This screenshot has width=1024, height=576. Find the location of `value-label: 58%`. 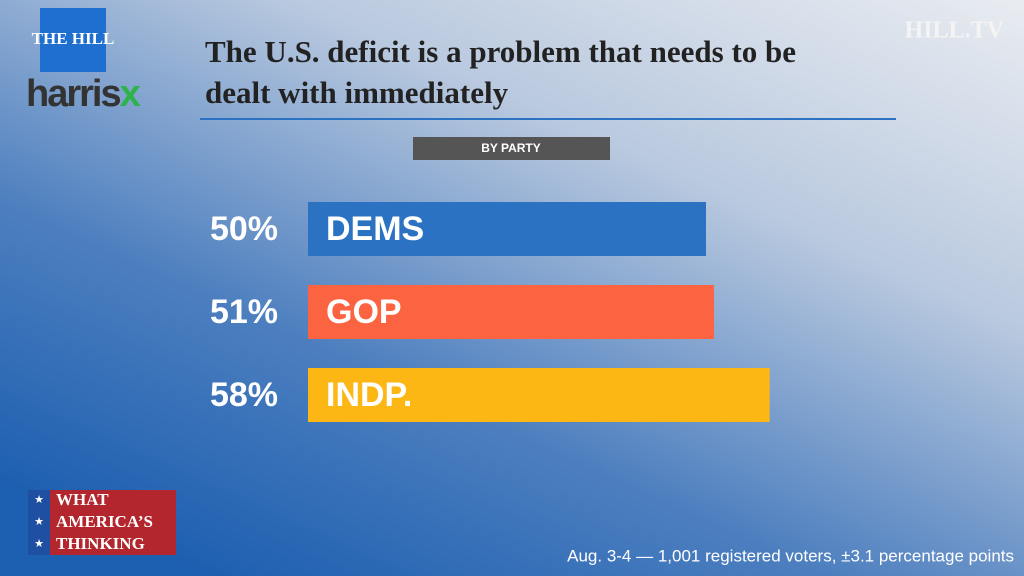

value-label: 58% is located at coordinates (244, 395).